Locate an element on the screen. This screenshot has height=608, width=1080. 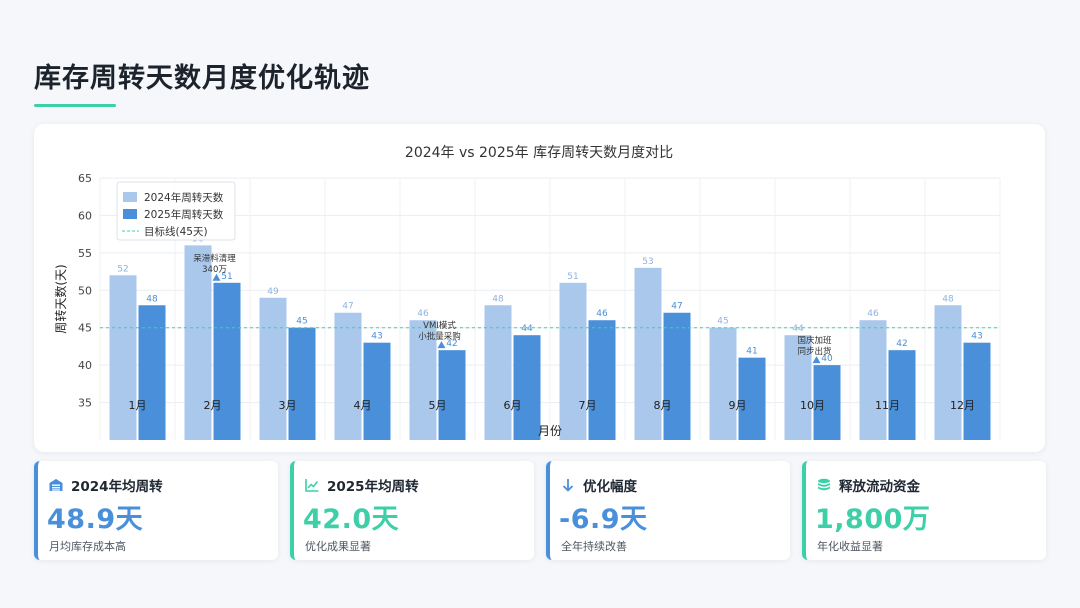
annotation-label: VMI模式 is located at coordinates (439, 325).